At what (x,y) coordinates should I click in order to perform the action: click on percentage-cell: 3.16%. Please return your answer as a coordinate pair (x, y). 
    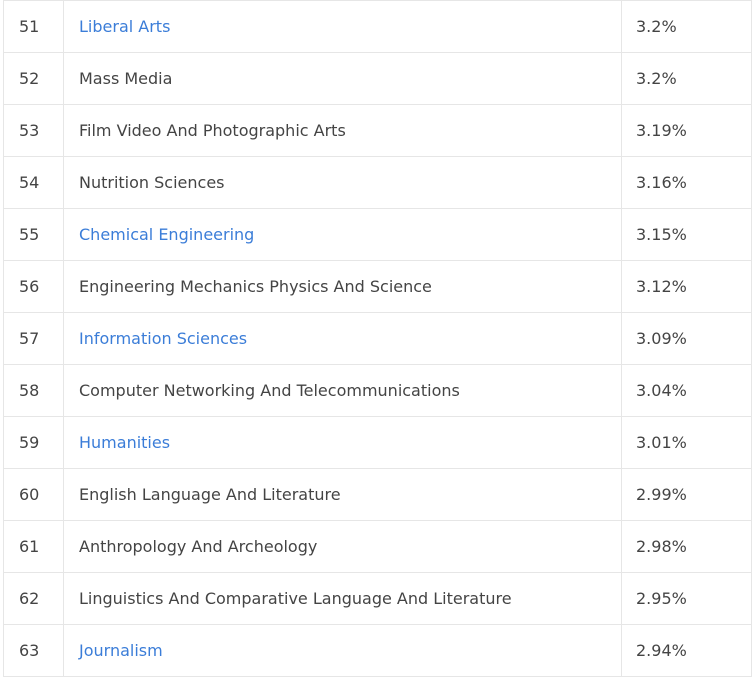
    Looking at the image, I should click on (686, 182).